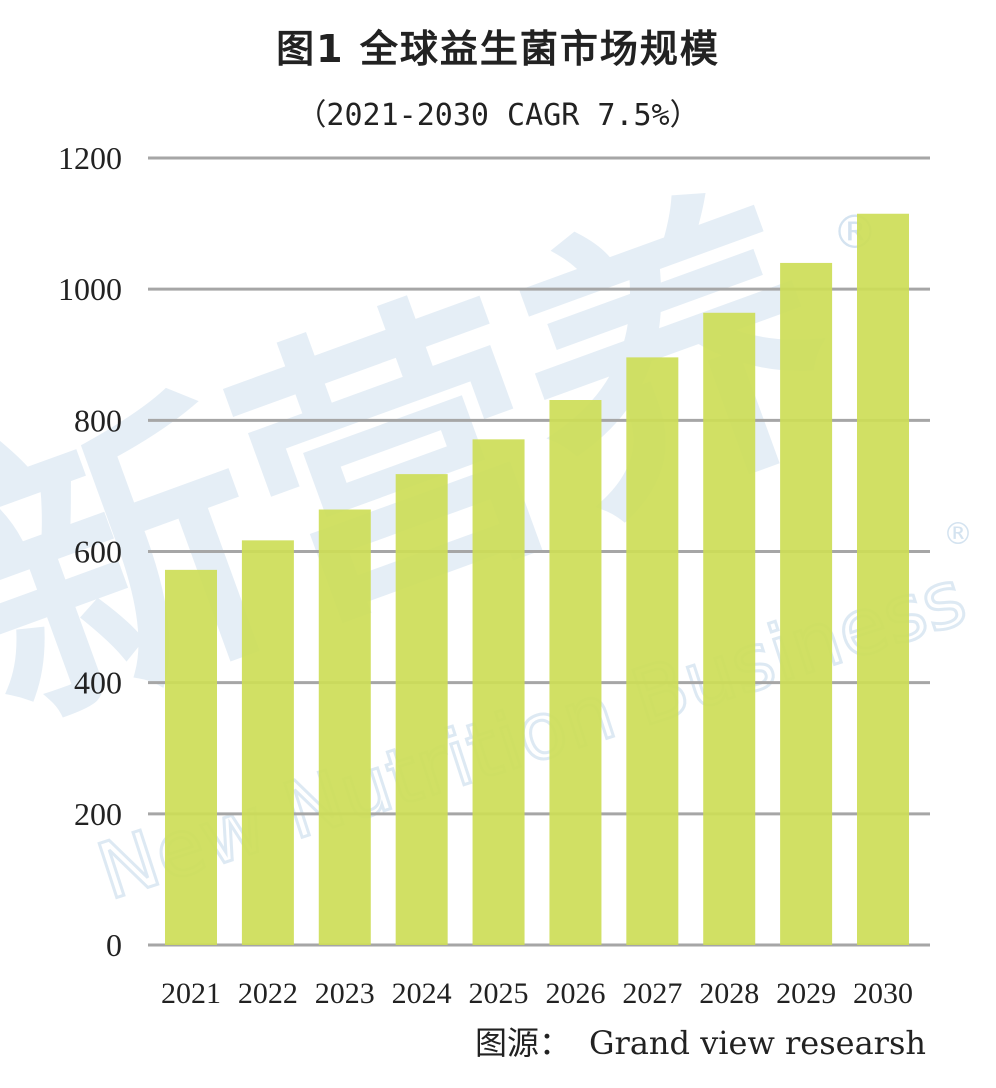  What do you see at coordinates (883, 579) in the screenshot?
I see `bar-2030` at bounding box center [883, 579].